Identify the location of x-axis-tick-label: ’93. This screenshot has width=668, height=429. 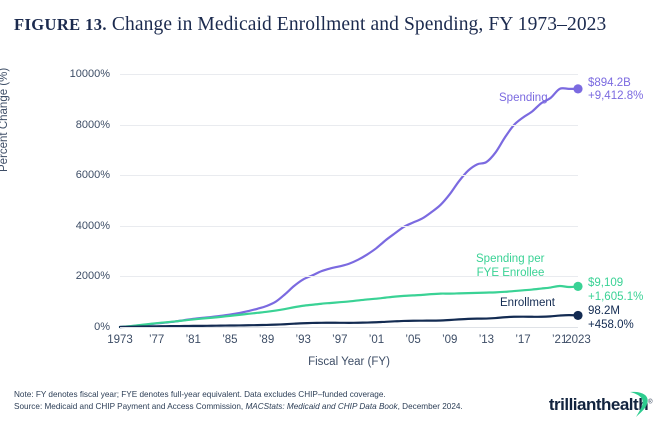
(303, 340).